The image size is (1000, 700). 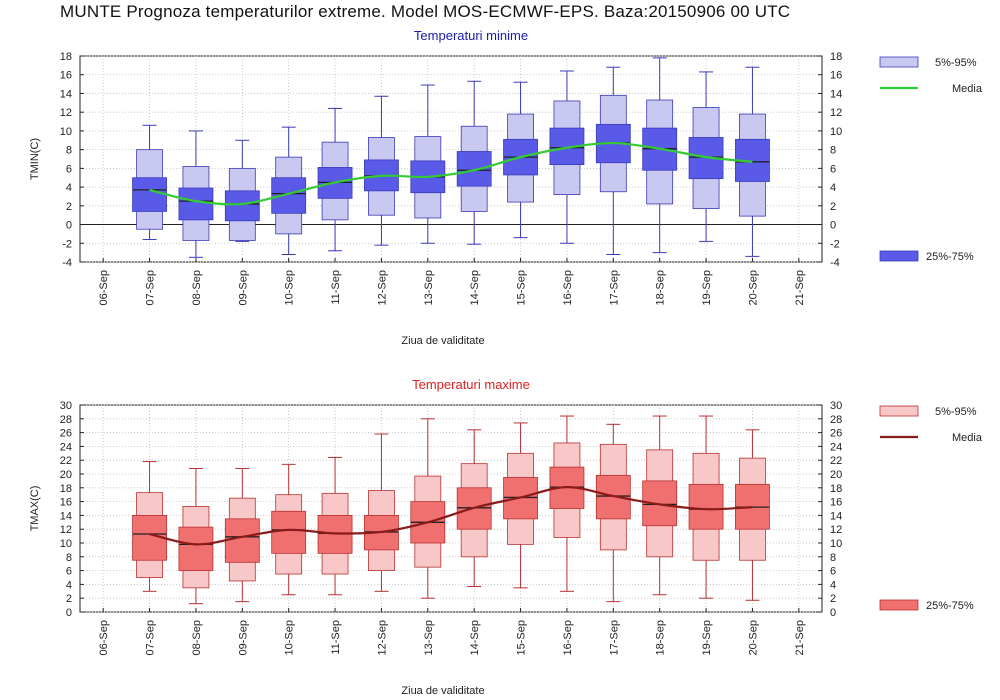 I want to click on tmin-ytick-label-right: 10, so click(x=836, y=132).